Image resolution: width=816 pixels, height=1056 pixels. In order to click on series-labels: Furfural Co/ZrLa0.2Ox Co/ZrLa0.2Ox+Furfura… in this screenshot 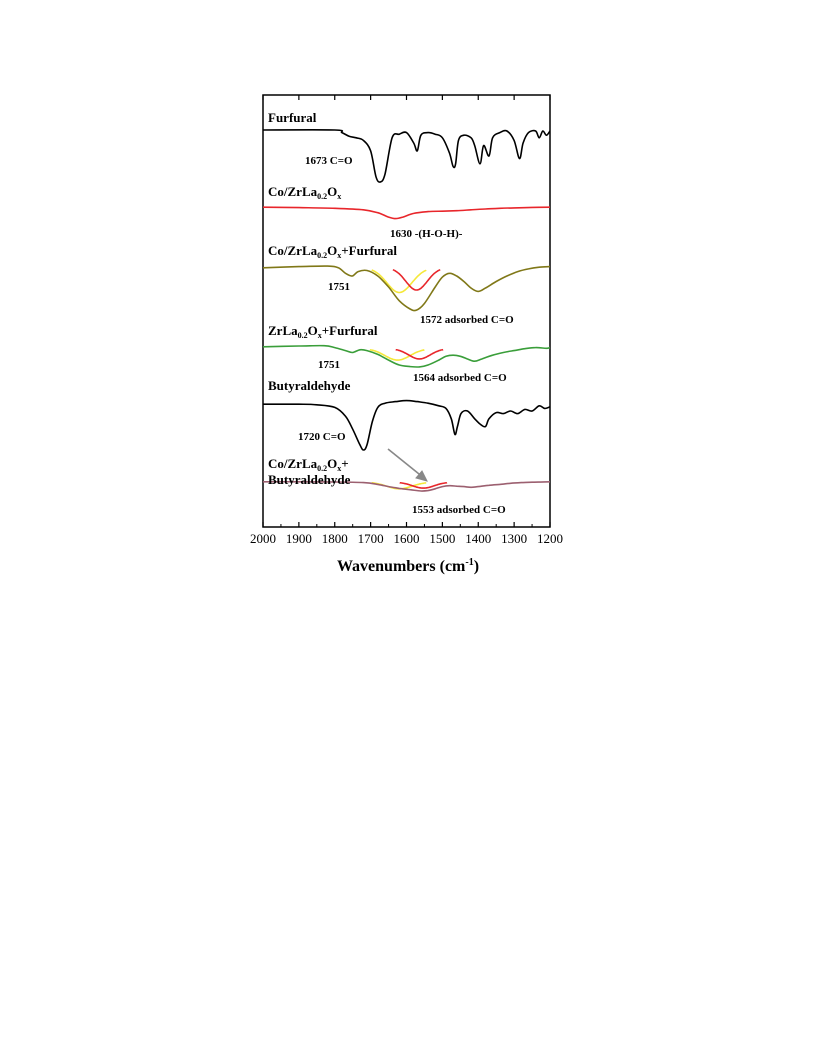, I will do `click(332, 298)`.